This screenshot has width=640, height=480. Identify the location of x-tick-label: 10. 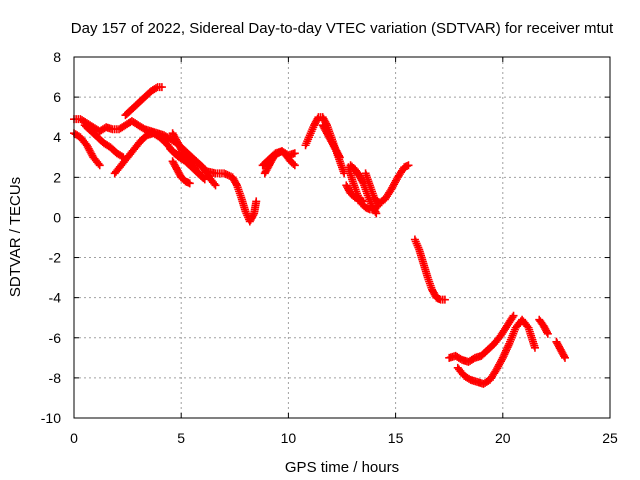
(289, 438).